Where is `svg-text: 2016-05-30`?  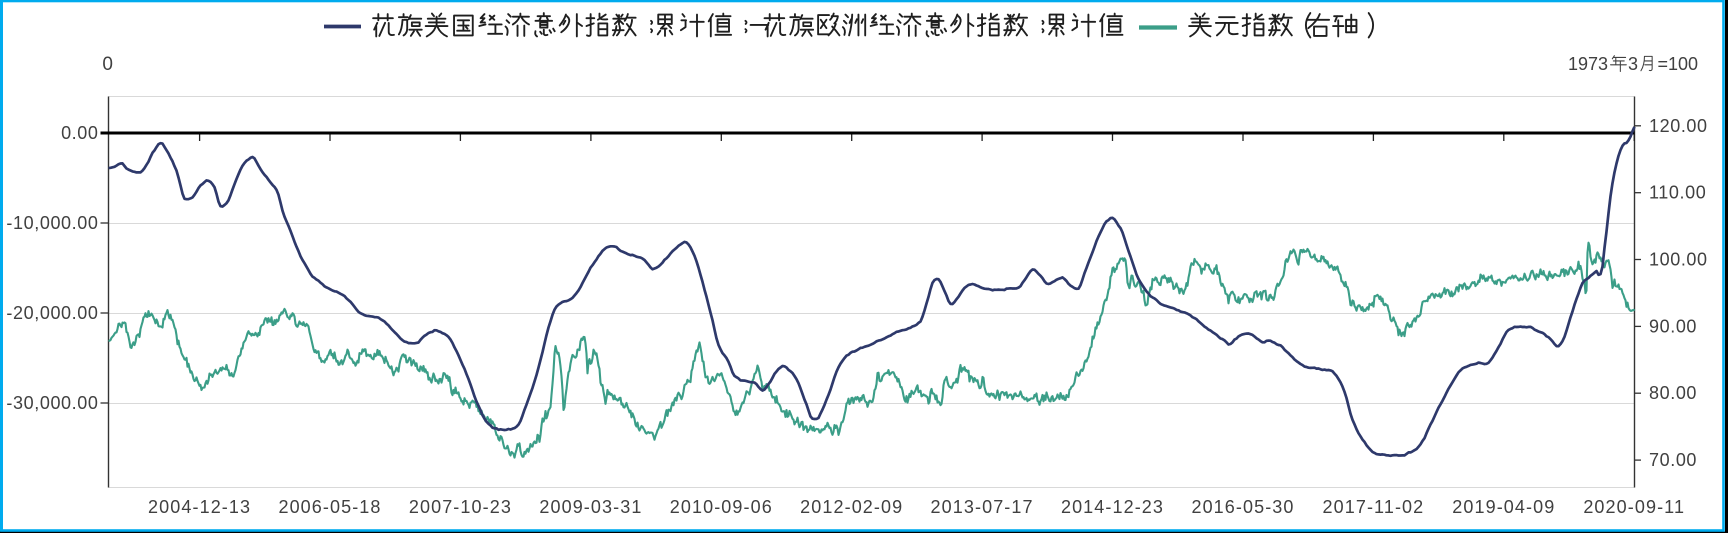 svg-text: 2016-05-30 is located at coordinates (1242, 507).